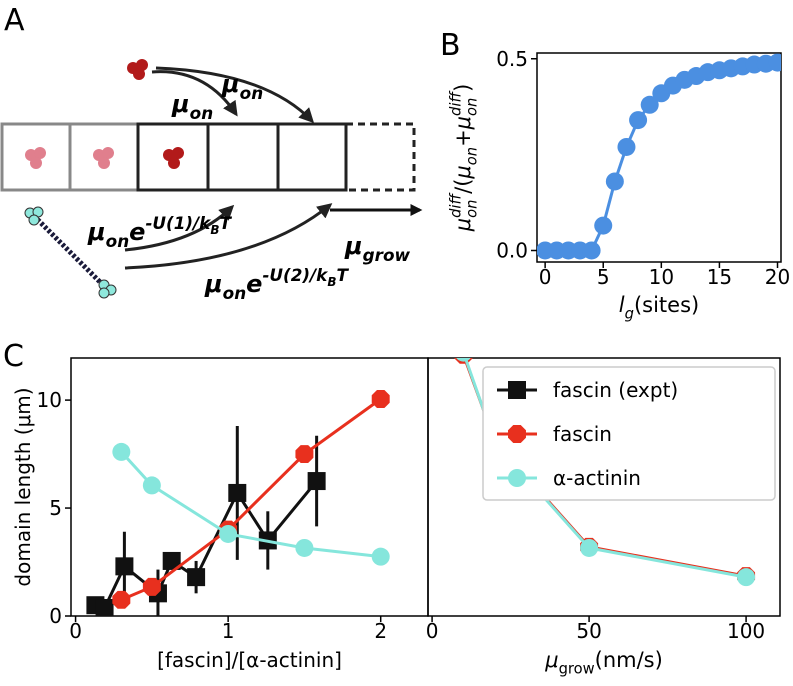  What do you see at coordinates (228, 631) in the screenshot?
I see `x-tick-label: 1` at bounding box center [228, 631].